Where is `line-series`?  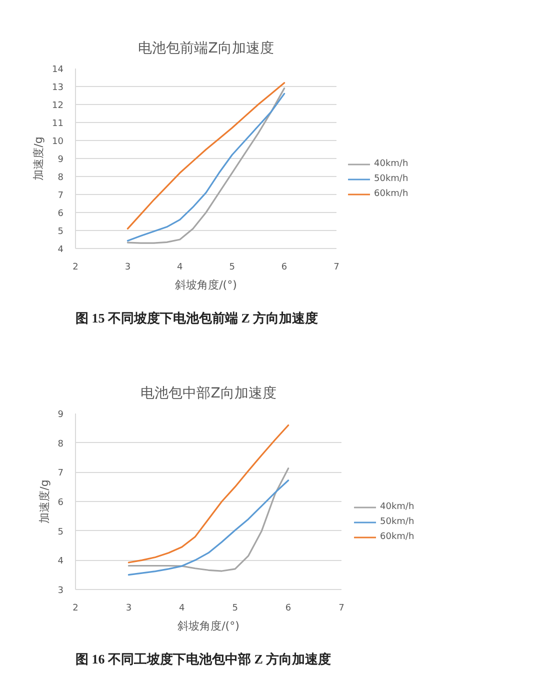 line-series is located at coordinates (209, 494).